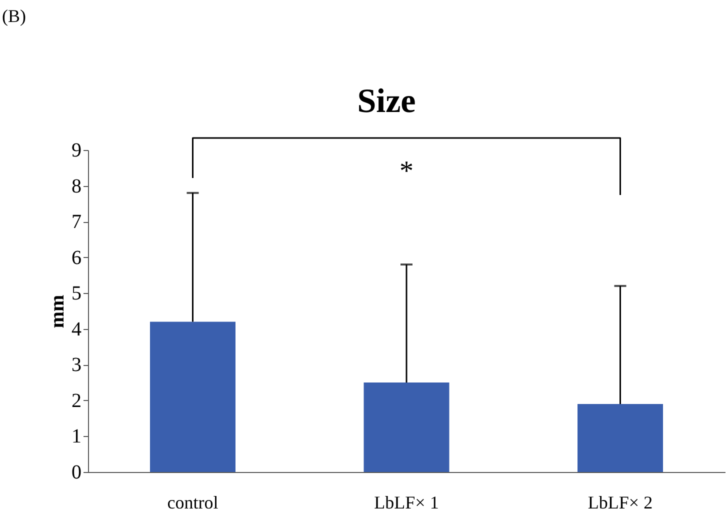 Image resolution: width=727 pixels, height=525 pixels. What do you see at coordinates (77, 437) in the screenshot?
I see `y-tick-label: 1` at bounding box center [77, 437].